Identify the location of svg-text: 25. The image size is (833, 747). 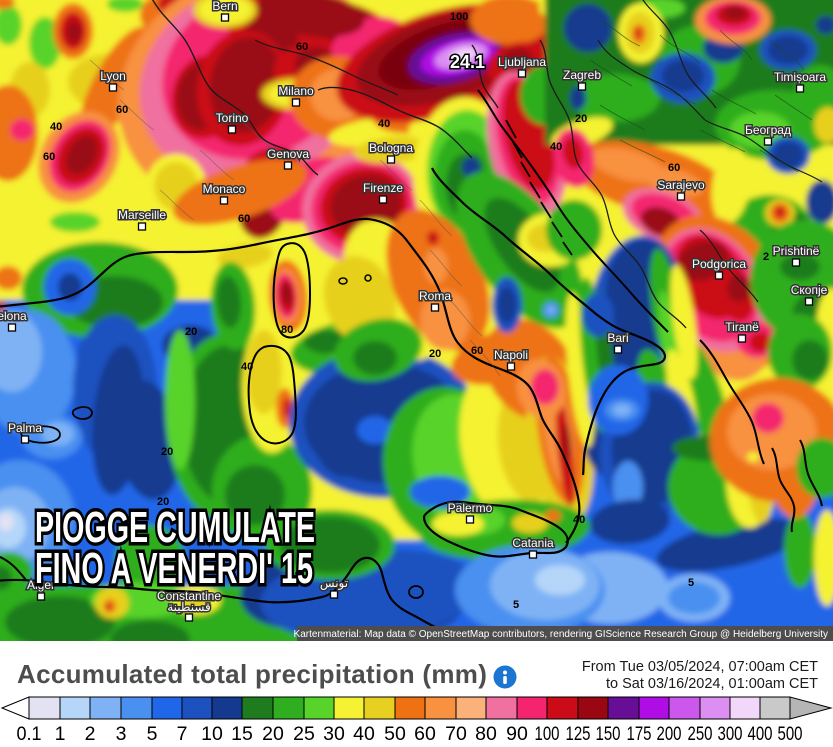
(304, 734).